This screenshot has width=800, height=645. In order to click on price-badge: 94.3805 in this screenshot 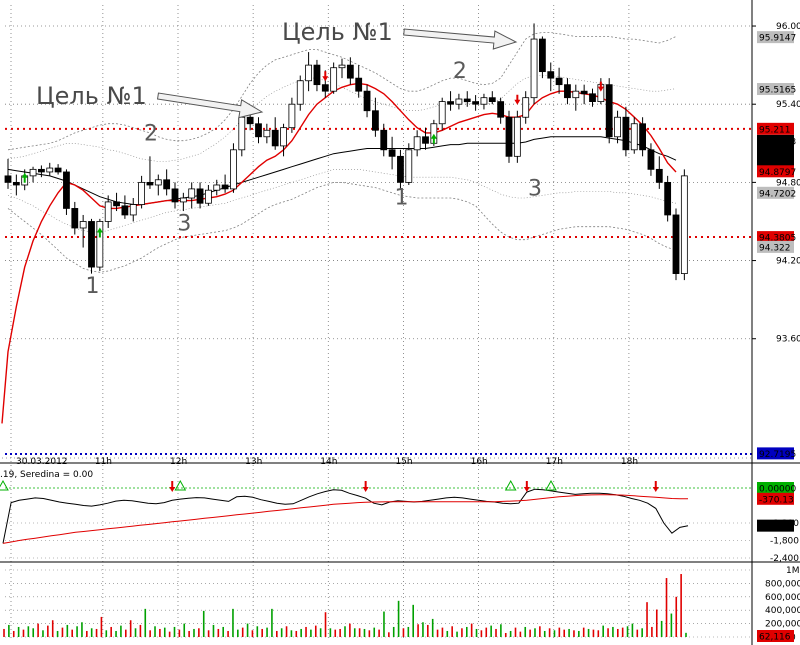, I will do `click(777, 239)`.